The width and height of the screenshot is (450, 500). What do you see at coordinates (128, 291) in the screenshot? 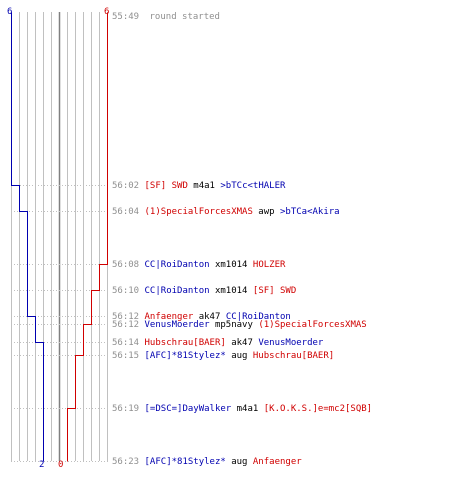
I see `event-time: 56:10` at bounding box center [128, 291].